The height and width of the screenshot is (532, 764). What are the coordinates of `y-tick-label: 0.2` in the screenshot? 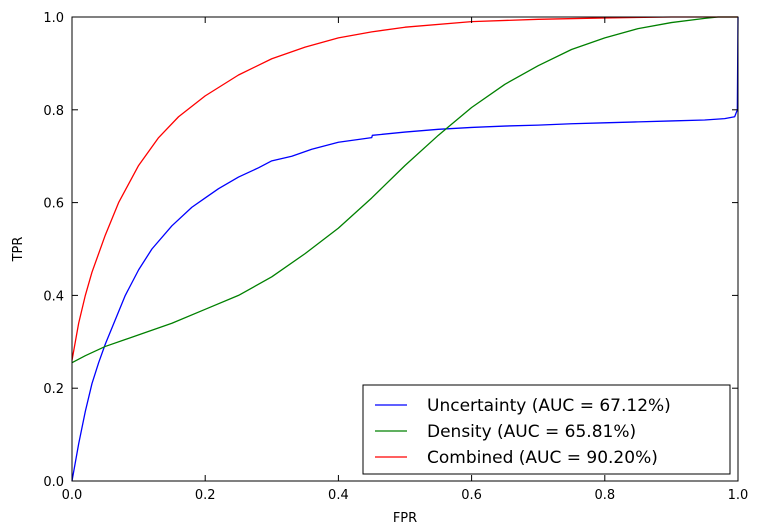 It's located at (53, 389).